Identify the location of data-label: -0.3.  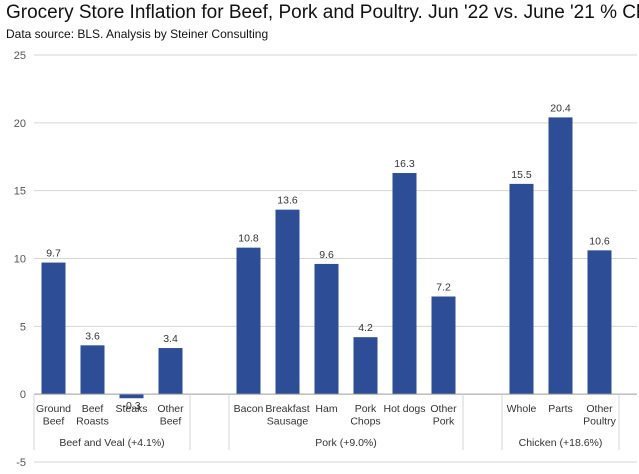
(131, 406).